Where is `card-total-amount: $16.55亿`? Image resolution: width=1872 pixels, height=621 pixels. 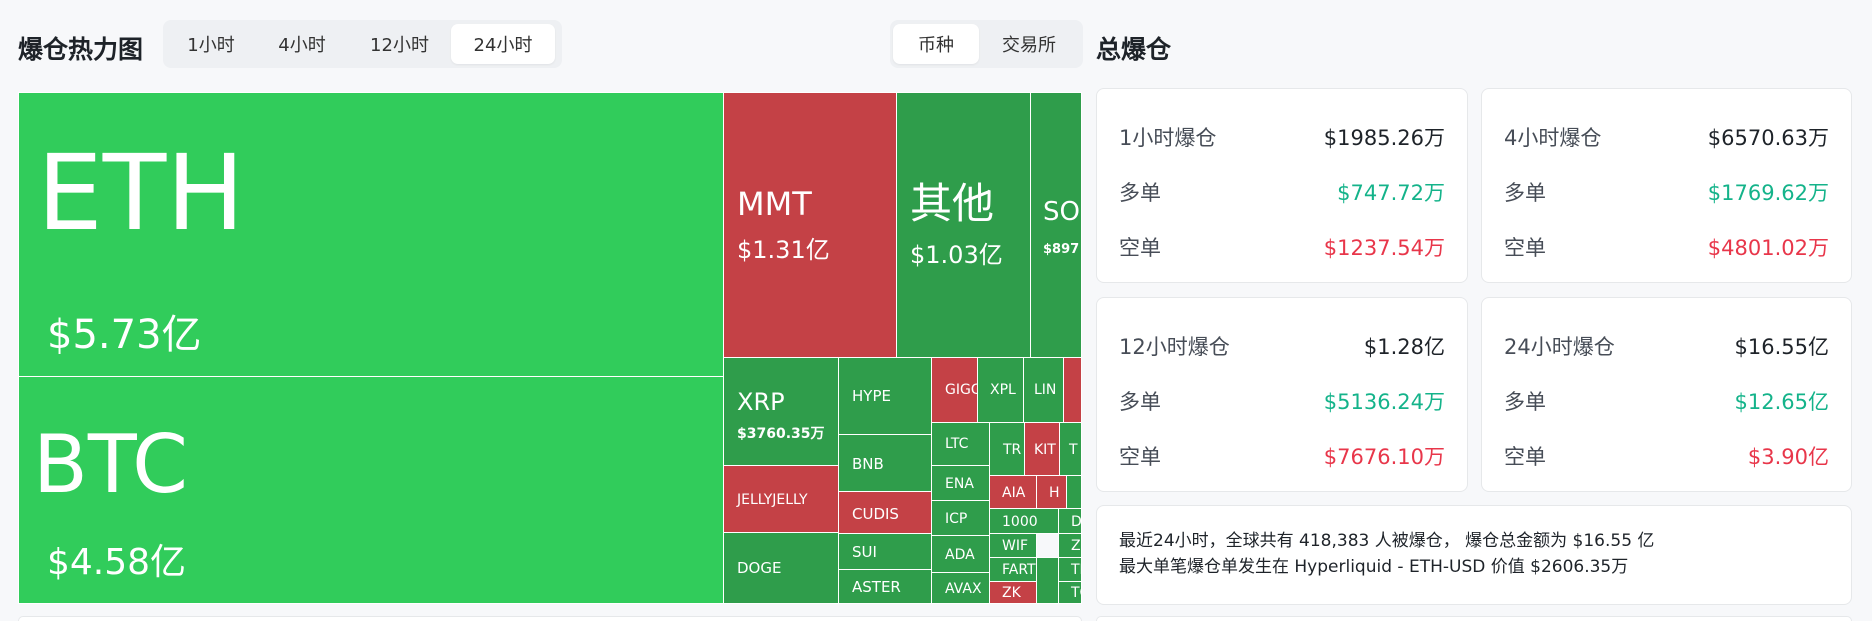
card-total-amount: $16.55亿 is located at coordinates (1781, 347).